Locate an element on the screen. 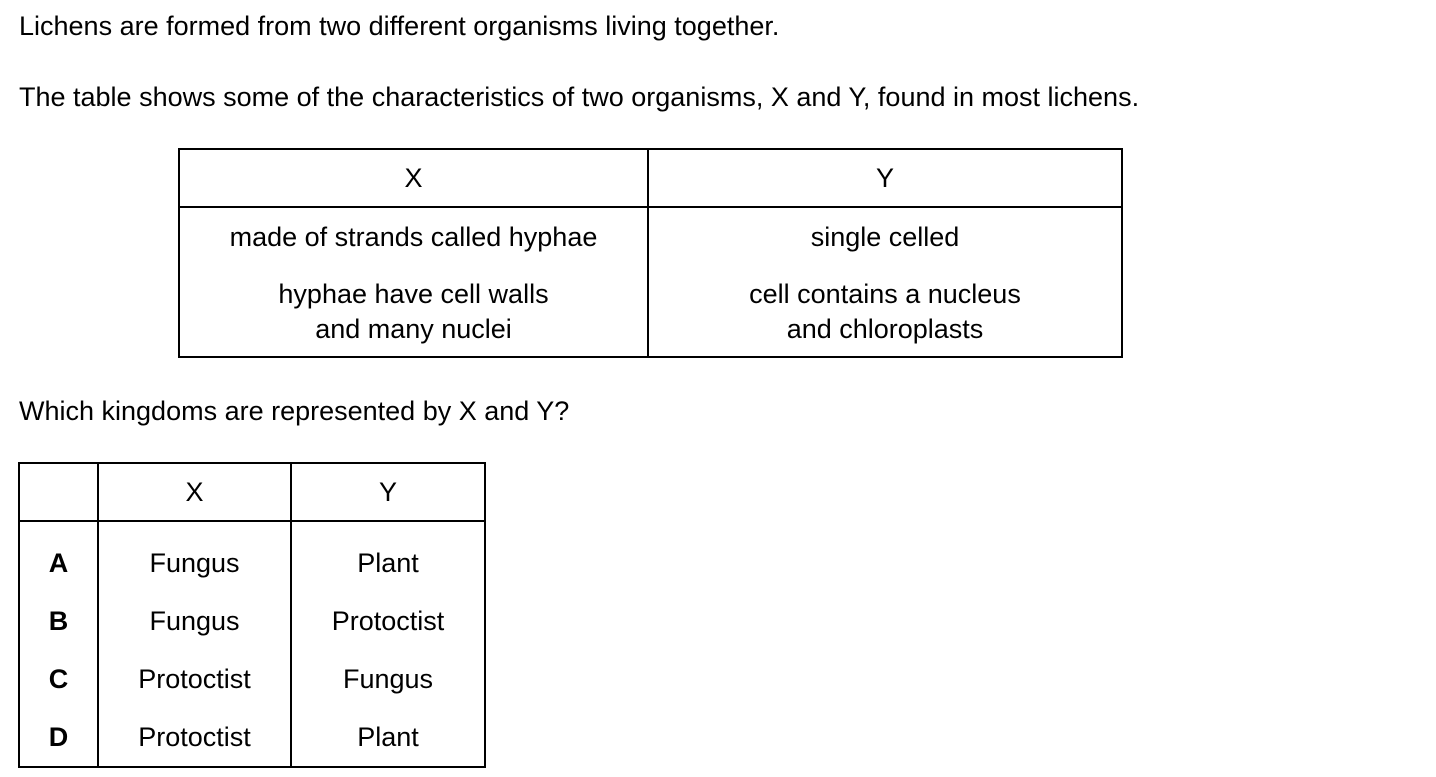 This screenshot has height=777, width=1436. characteristics-header-row: X Y is located at coordinates (650, 178).